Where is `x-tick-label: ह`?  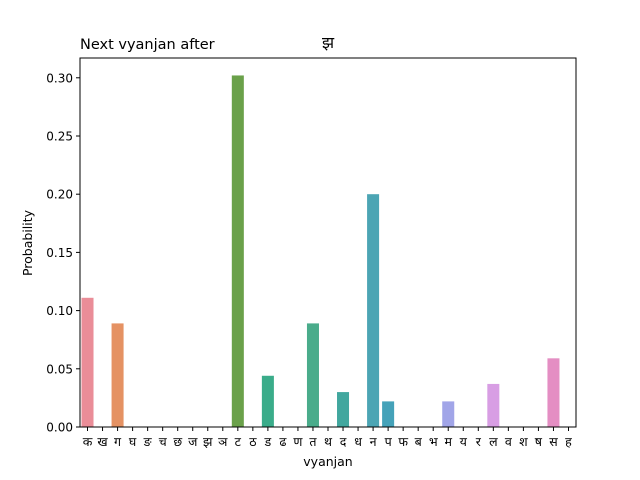 x-tick-label: ह is located at coordinates (568, 441).